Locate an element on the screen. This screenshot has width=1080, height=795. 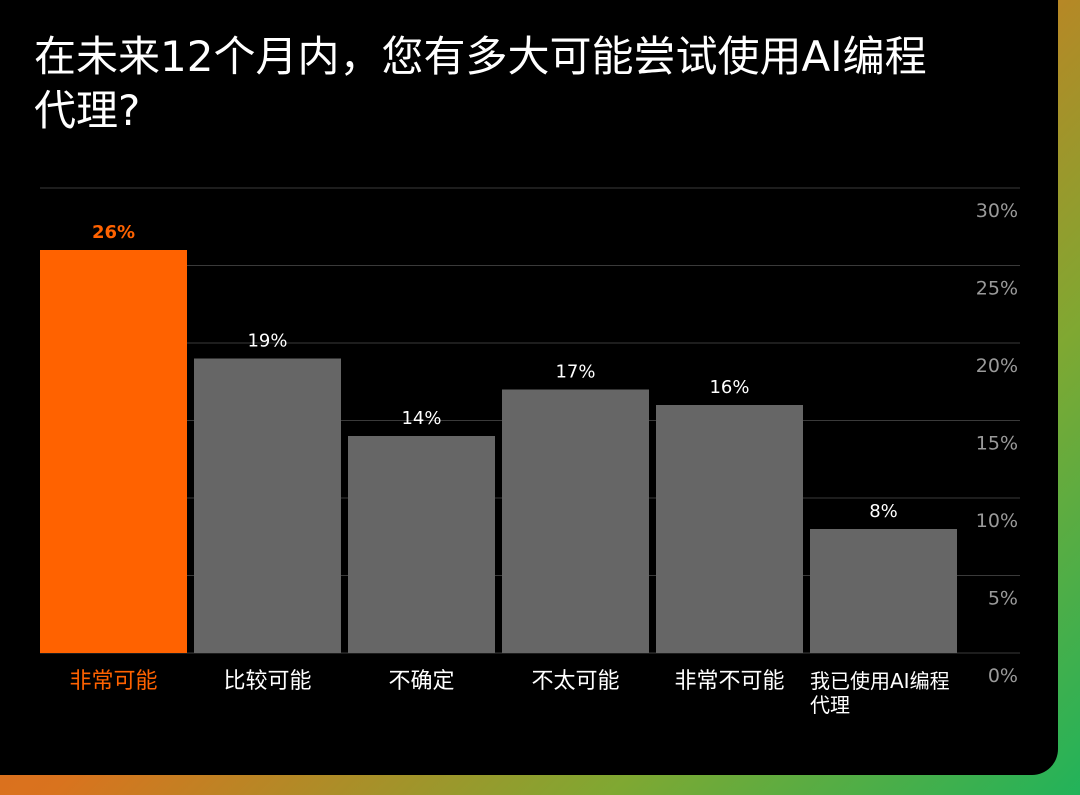
bar-value-label: 26% is located at coordinates (113, 232).